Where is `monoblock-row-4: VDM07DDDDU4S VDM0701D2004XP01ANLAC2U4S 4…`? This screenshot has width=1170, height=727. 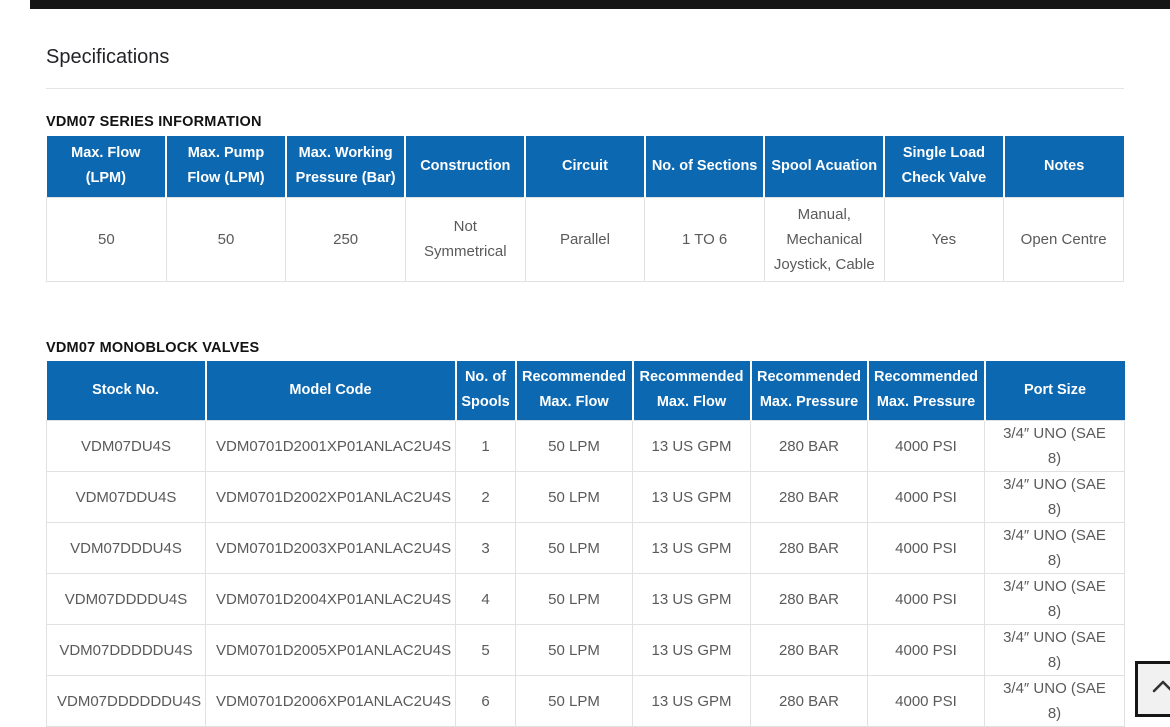 monoblock-row-4: VDM07DDDDU4S VDM0701D2004XP01ANLAC2U4S 4… is located at coordinates (586, 599).